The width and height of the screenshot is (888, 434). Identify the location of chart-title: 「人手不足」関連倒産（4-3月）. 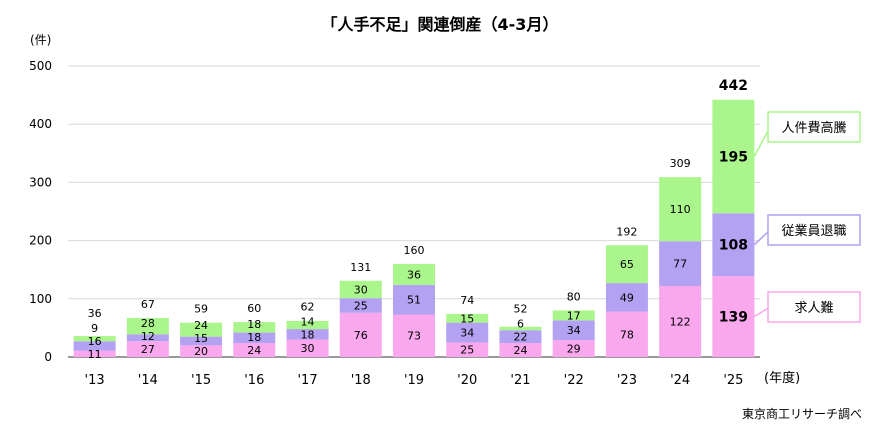
(440, 24).